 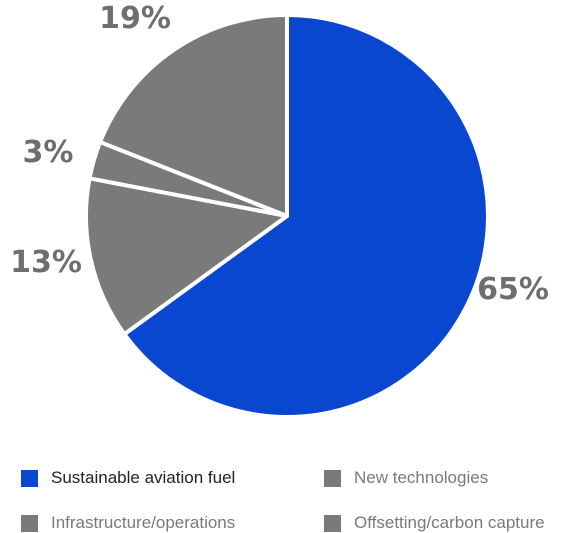 I want to click on legend-item-infrastructure-operations: Infrastructure/operations, so click(x=128, y=523).